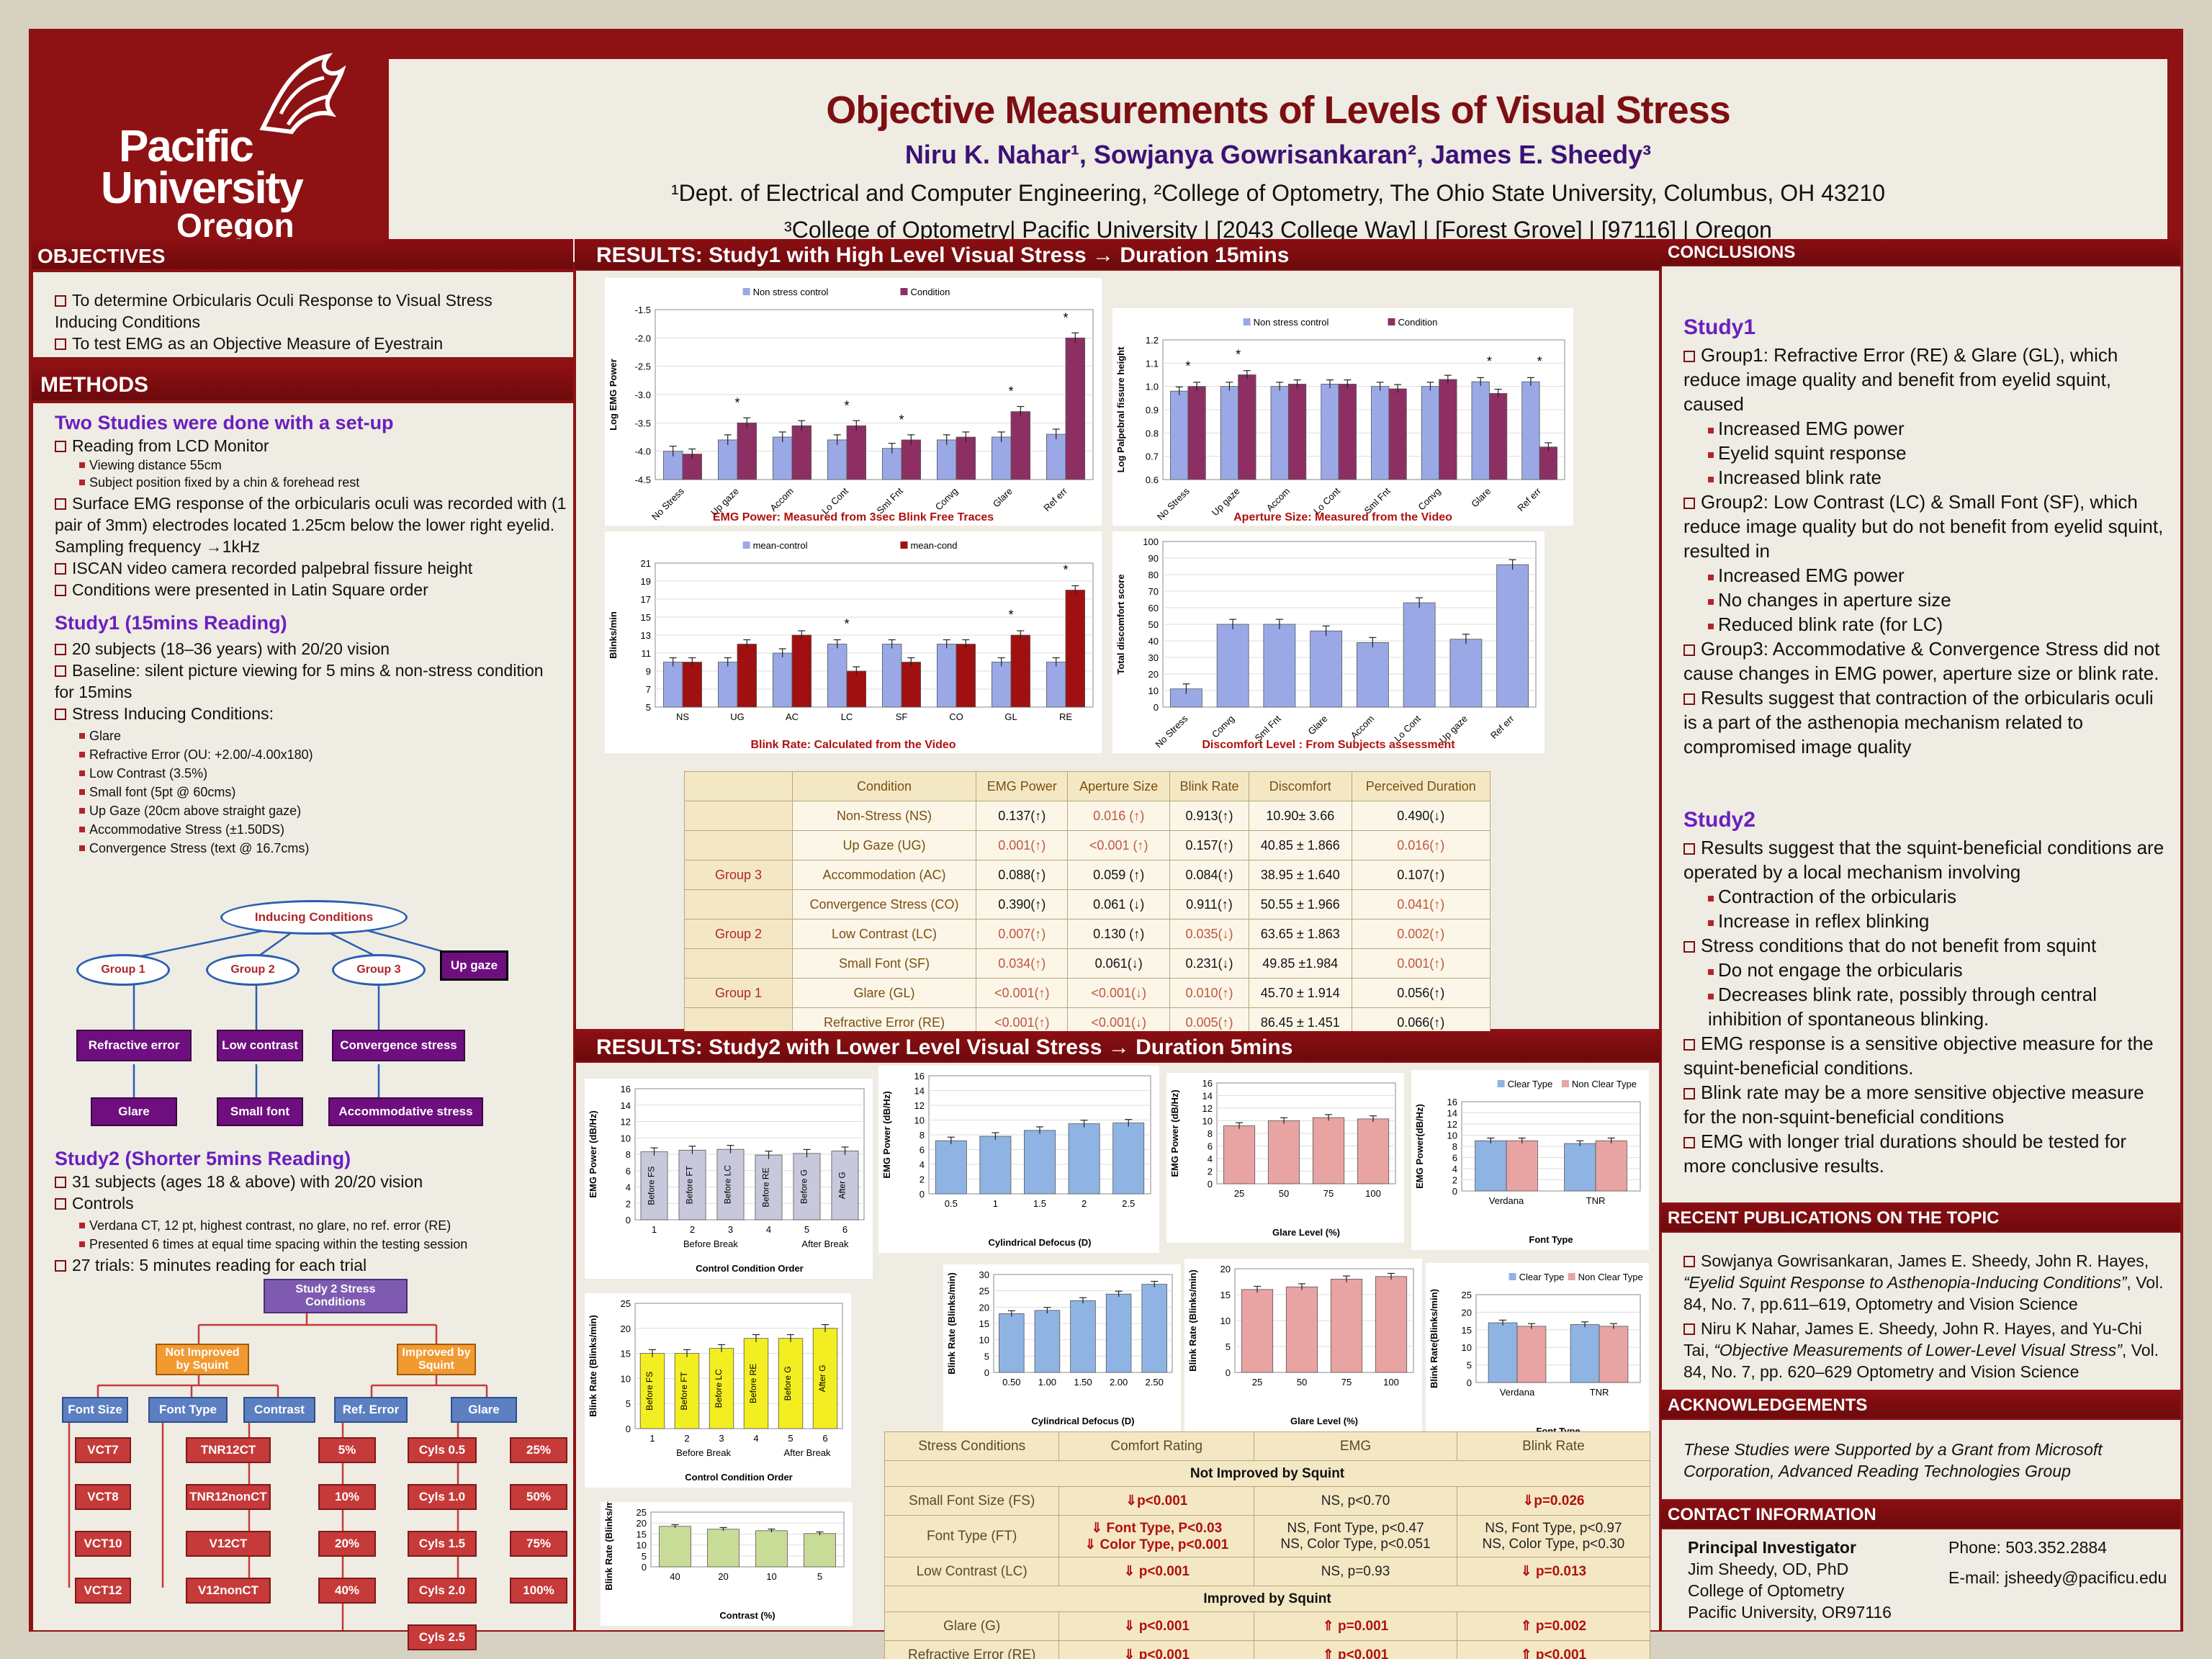  Describe the element at coordinates (1153, 674) in the screenshot. I see `y-tick-label: 20` at that location.